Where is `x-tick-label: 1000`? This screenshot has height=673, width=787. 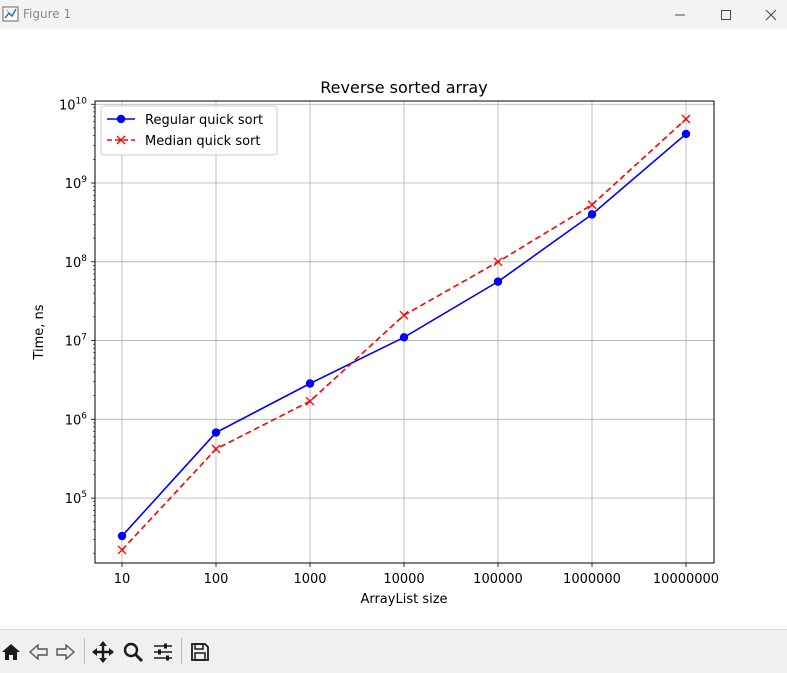
x-tick-label: 1000 is located at coordinates (309, 579).